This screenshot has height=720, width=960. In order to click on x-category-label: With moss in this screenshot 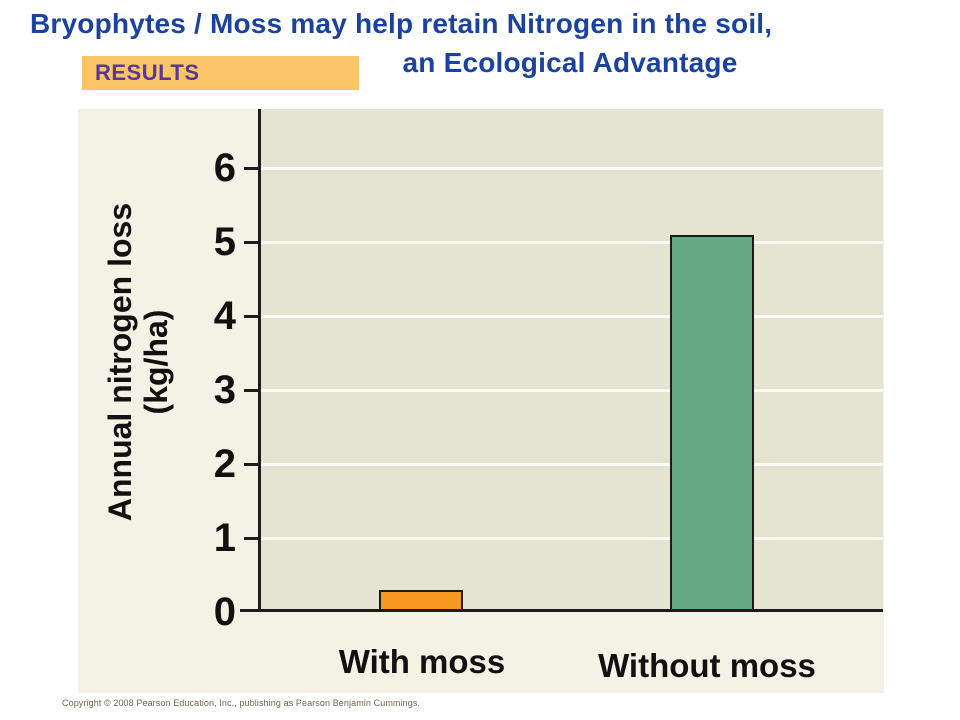, I will do `click(422, 661)`.